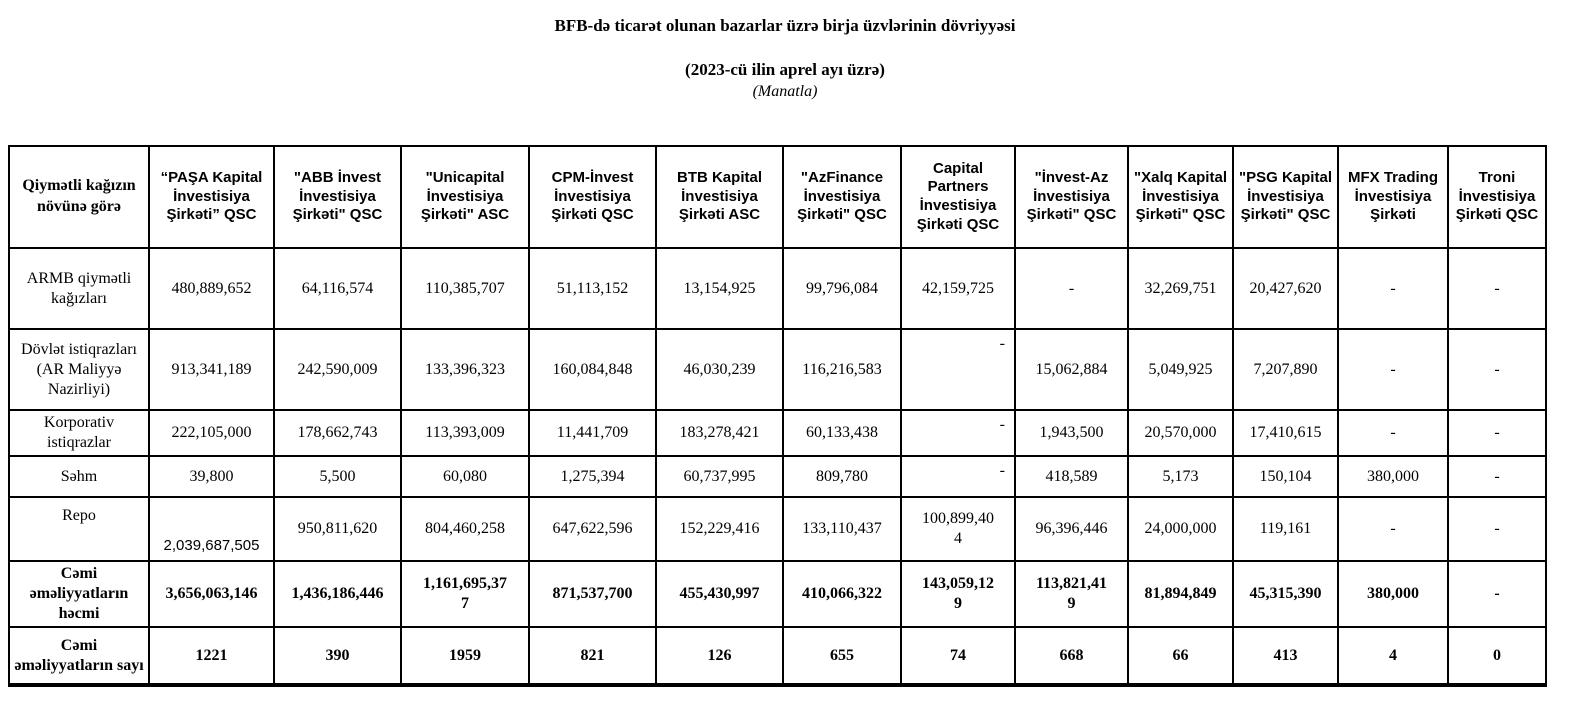 This screenshot has width=1570, height=728. What do you see at coordinates (465, 476) in the screenshot?
I see `data-cell: 60,080` at bounding box center [465, 476].